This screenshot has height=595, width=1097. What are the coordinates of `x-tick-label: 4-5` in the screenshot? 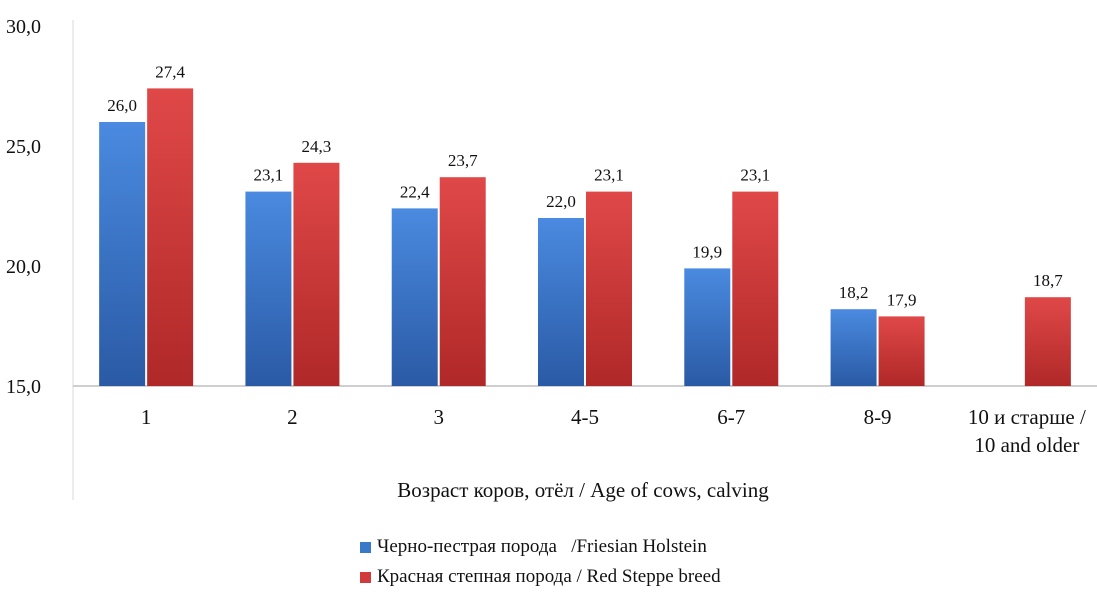 It's located at (585, 417).